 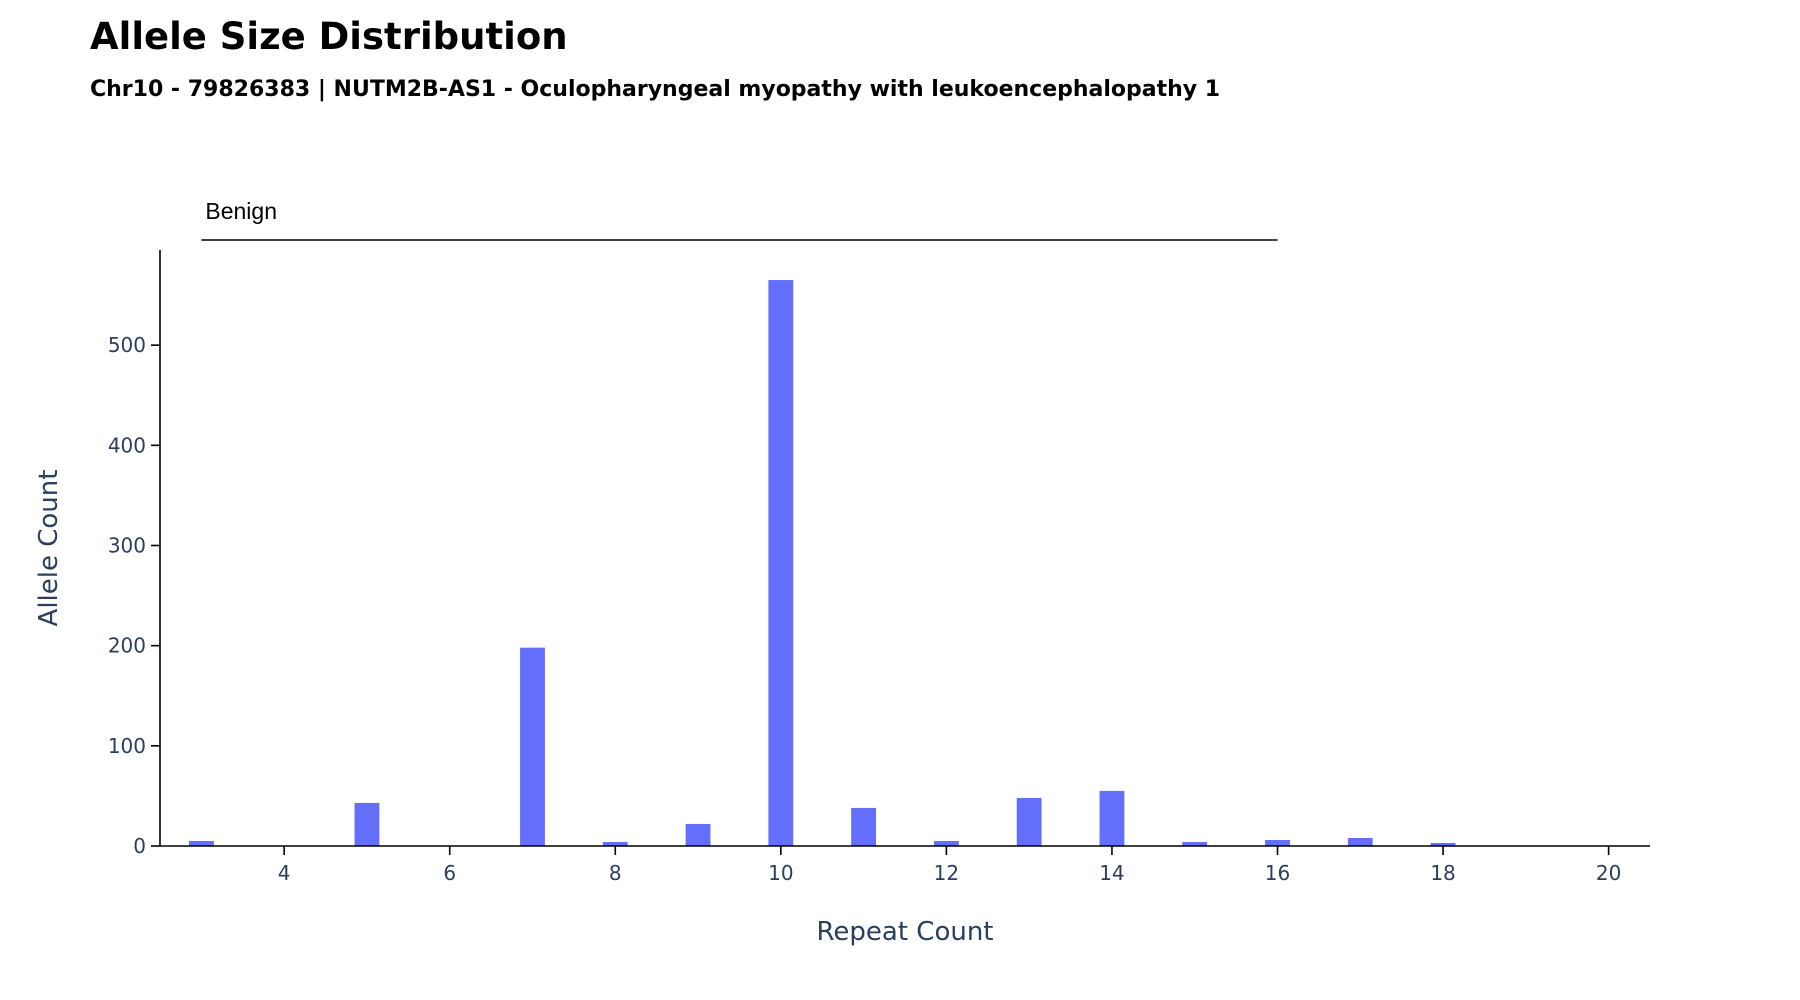 I want to click on y-tick-label: 300, so click(x=127, y=545).